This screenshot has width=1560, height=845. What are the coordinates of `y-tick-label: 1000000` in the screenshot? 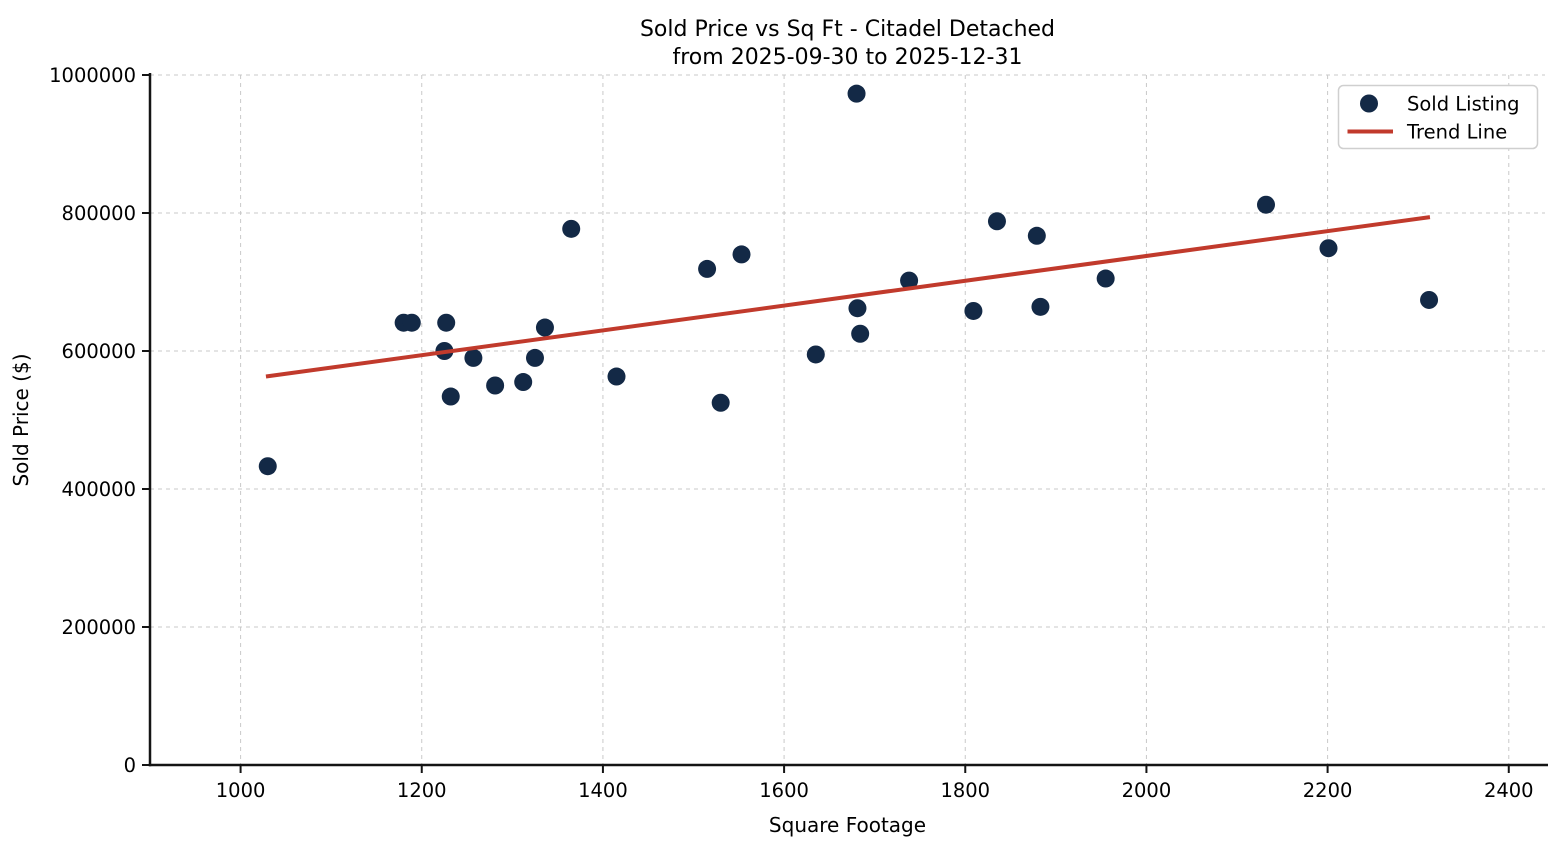 It's located at (92, 75).